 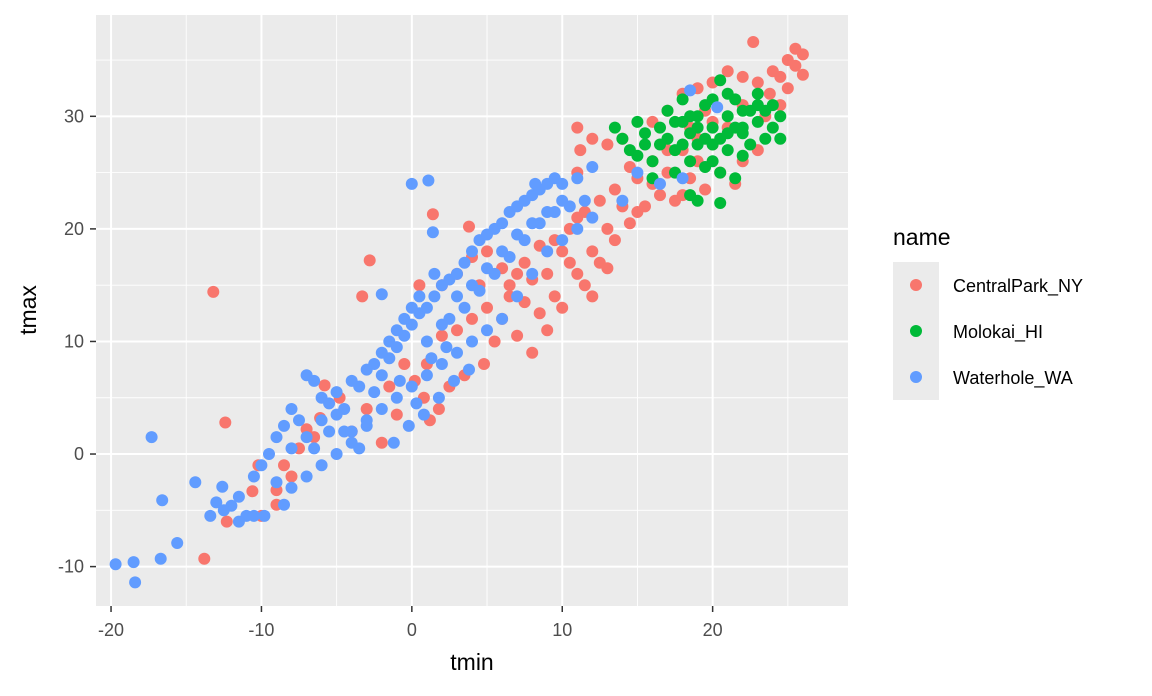 I want to click on x-axis-ticks: -20 -10 0 10 20, so click(x=410, y=623).